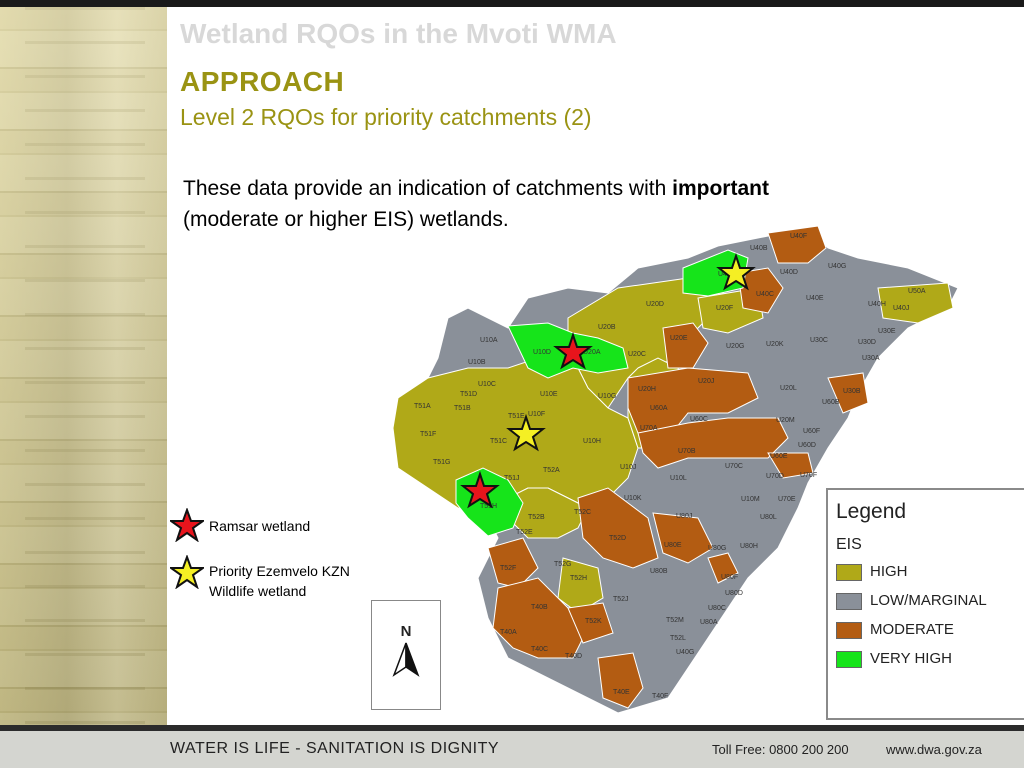  What do you see at coordinates (807, 445) in the screenshot?
I see `catchment-label-u60d: U60D` at bounding box center [807, 445].